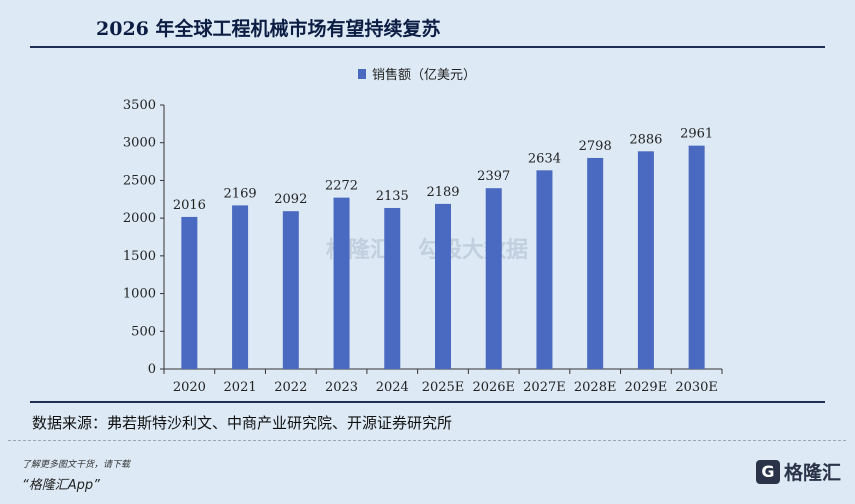 The width and height of the screenshot is (855, 504). I want to click on y-tick-label: 3500, so click(139, 105).